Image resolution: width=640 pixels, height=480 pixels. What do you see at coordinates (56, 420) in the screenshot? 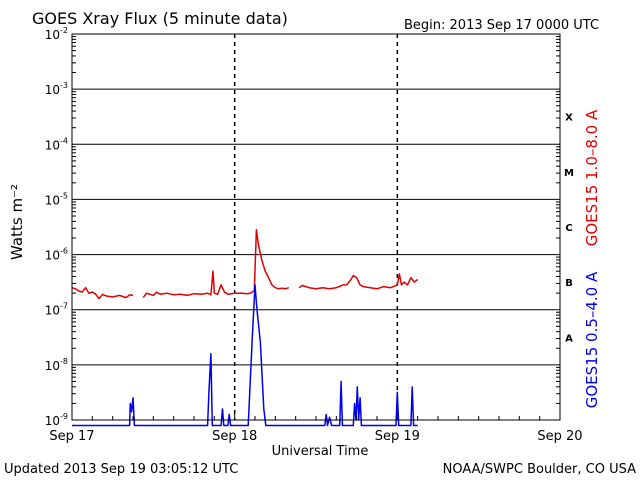
I see `y-tick-label: 10⁻⁹` at bounding box center [56, 420].